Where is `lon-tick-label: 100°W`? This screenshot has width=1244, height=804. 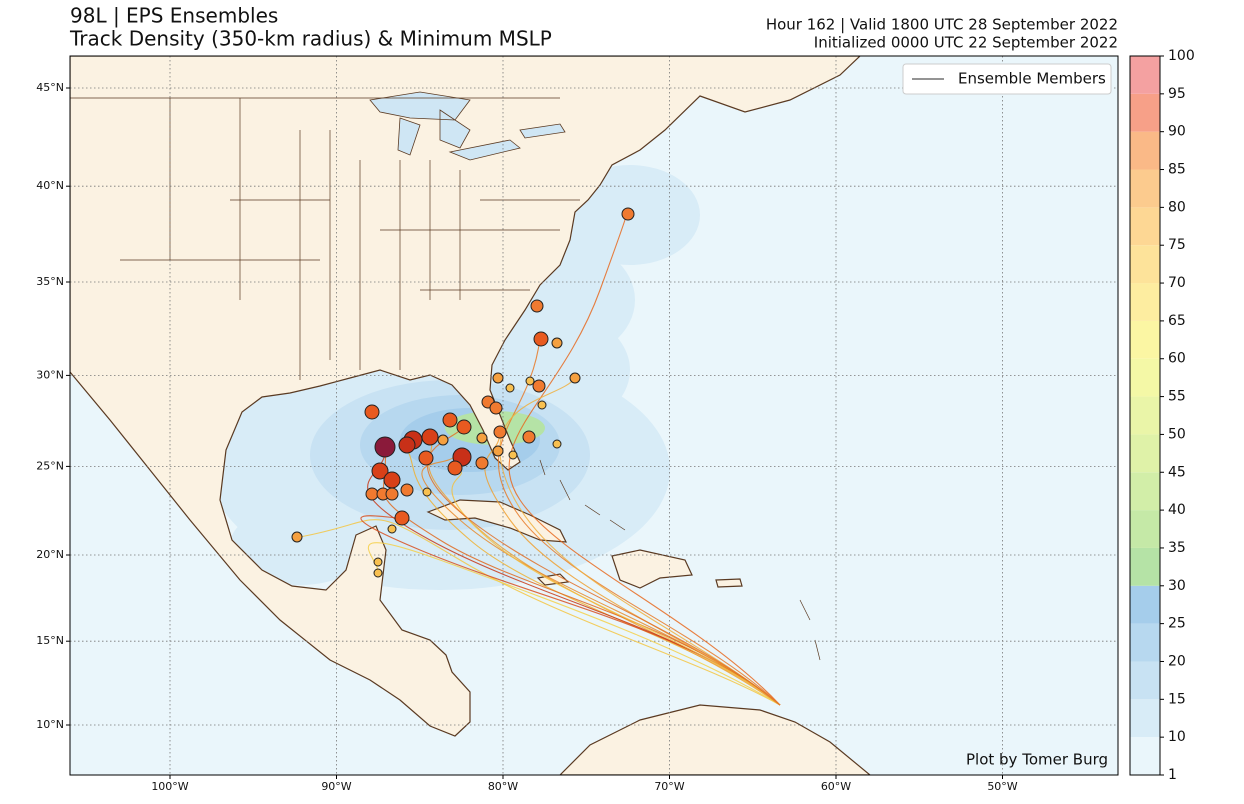 lon-tick-label: 100°W is located at coordinates (169, 786).